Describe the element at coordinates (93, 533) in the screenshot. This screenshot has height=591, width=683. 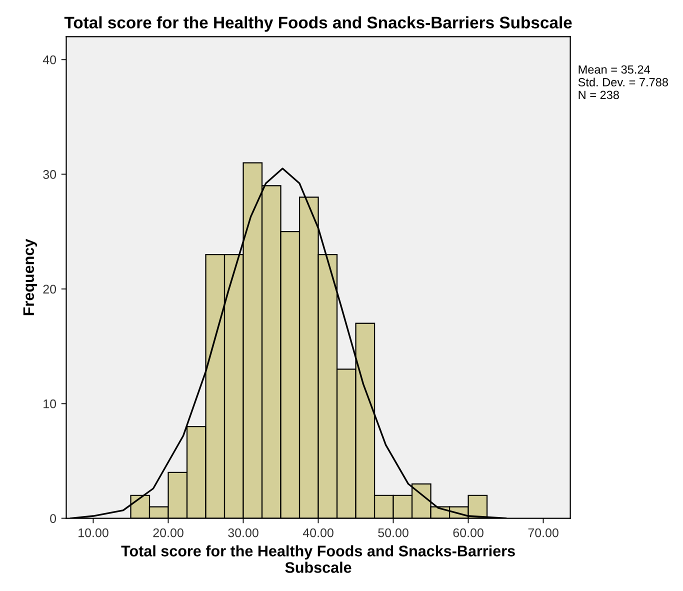
I see `x-tick-label: 10.00` at that location.